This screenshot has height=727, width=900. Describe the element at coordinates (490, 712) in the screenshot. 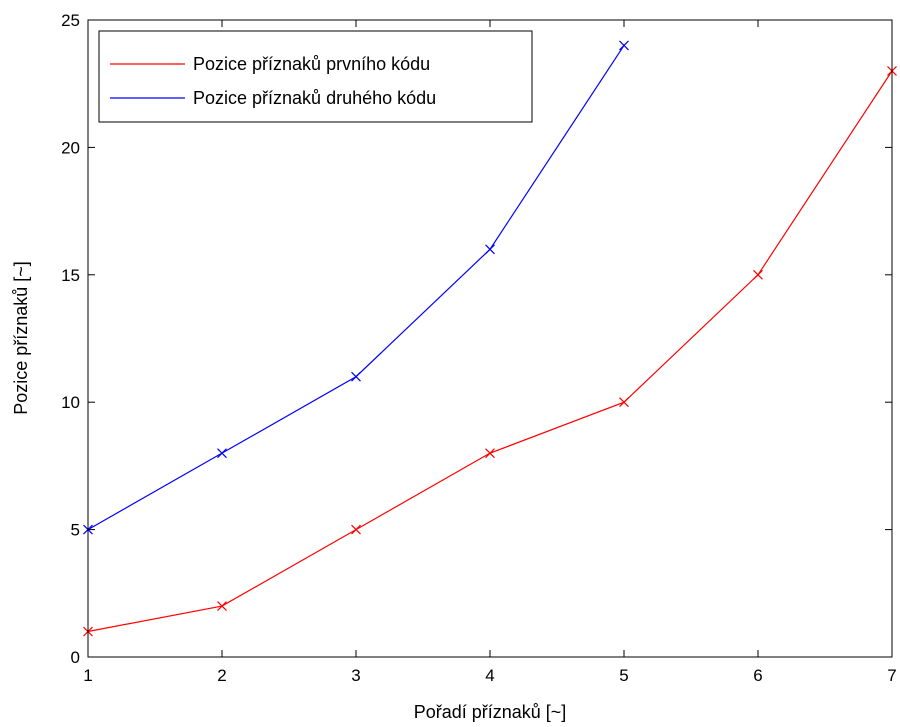

I see `x-axis-label: Pořadí příznaků [~]` at that location.